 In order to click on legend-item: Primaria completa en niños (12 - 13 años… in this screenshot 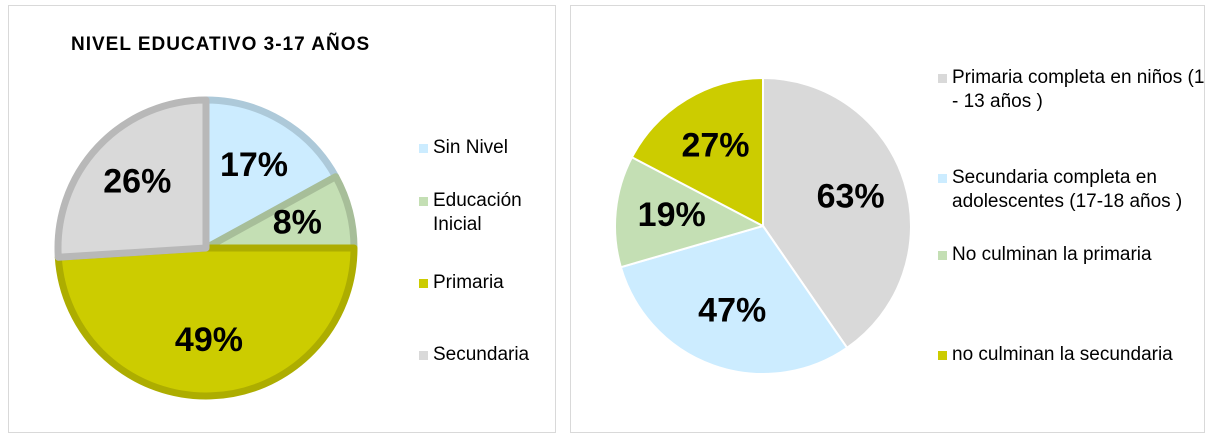, I will do `click(1071, 90)`.